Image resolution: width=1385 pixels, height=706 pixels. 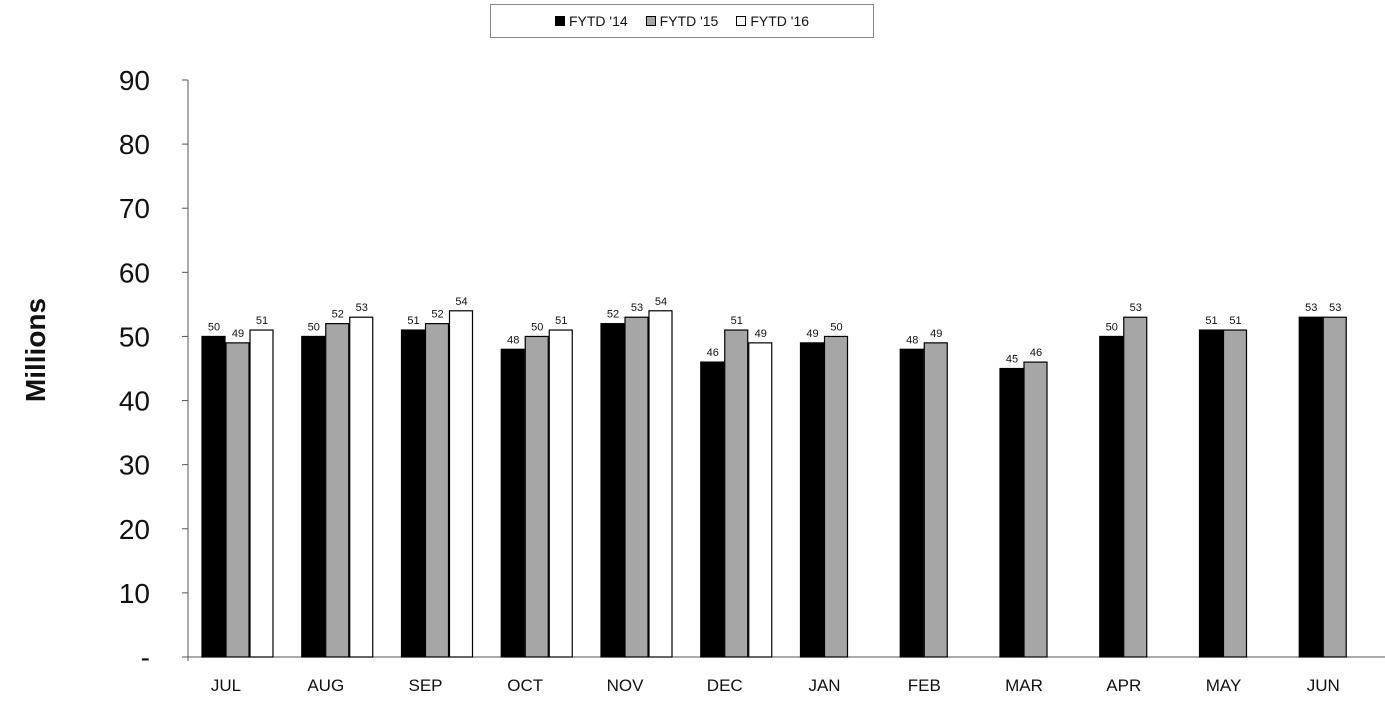 I want to click on x-tick-label: FEB, so click(x=924, y=685).